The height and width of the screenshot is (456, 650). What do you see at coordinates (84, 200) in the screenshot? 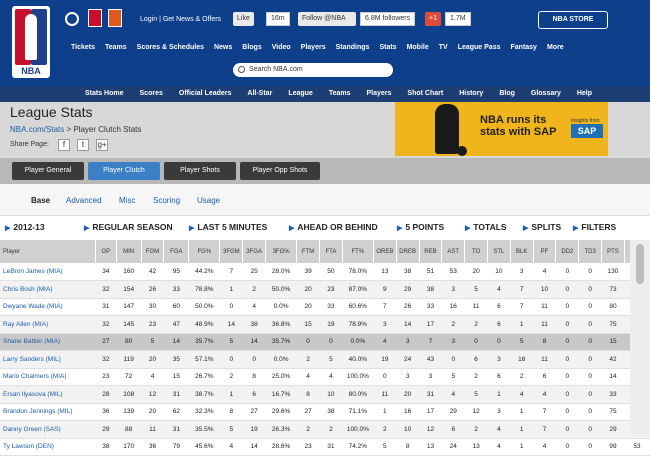
I see `option-advanced: Advanced` at bounding box center [84, 200].